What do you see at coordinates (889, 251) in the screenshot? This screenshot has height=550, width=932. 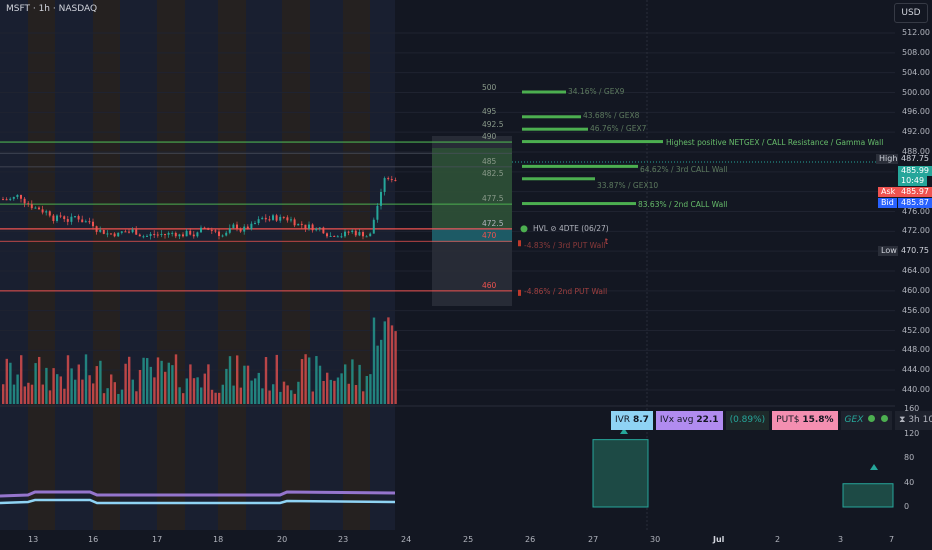 I see `low-tag: Low` at bounding box center [889, 251].